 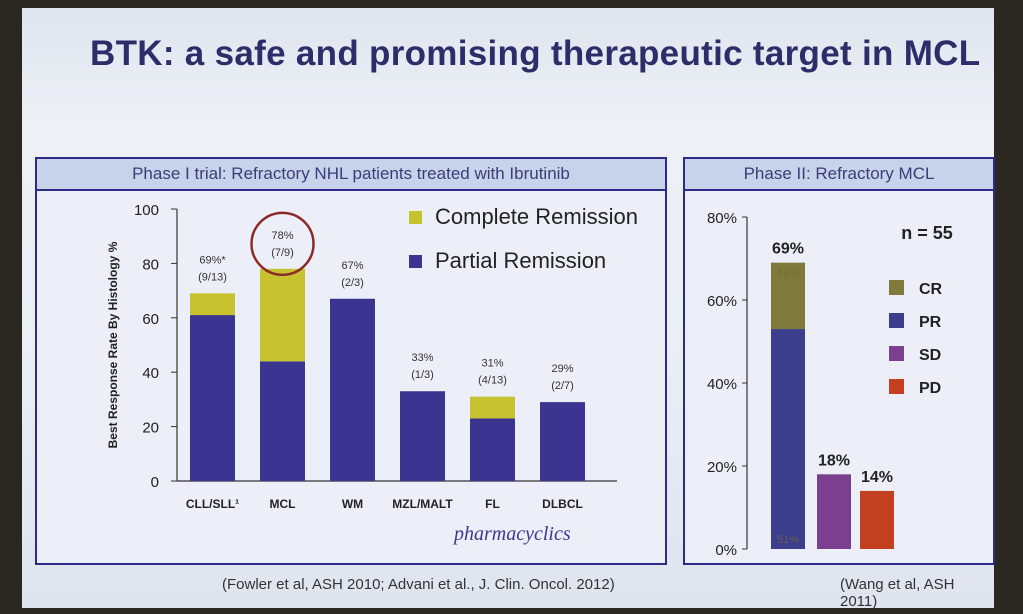 What do you see at coordinates (150, 264) in the screenshot?
I see `y-tick-label: 80` at bounding box center [150, 264].